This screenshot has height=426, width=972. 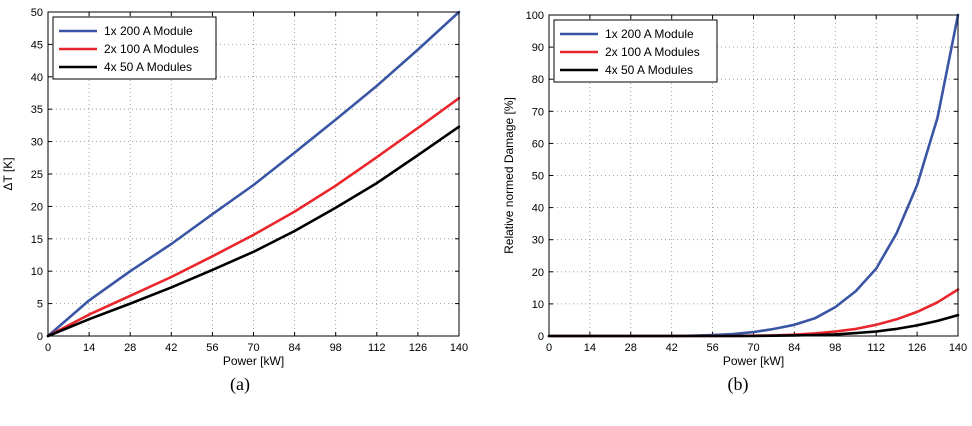 What do you see at coordinates (738, 384) in the screenshot?
I see `chart-caption: (b)` at bounding box center [738, 384].